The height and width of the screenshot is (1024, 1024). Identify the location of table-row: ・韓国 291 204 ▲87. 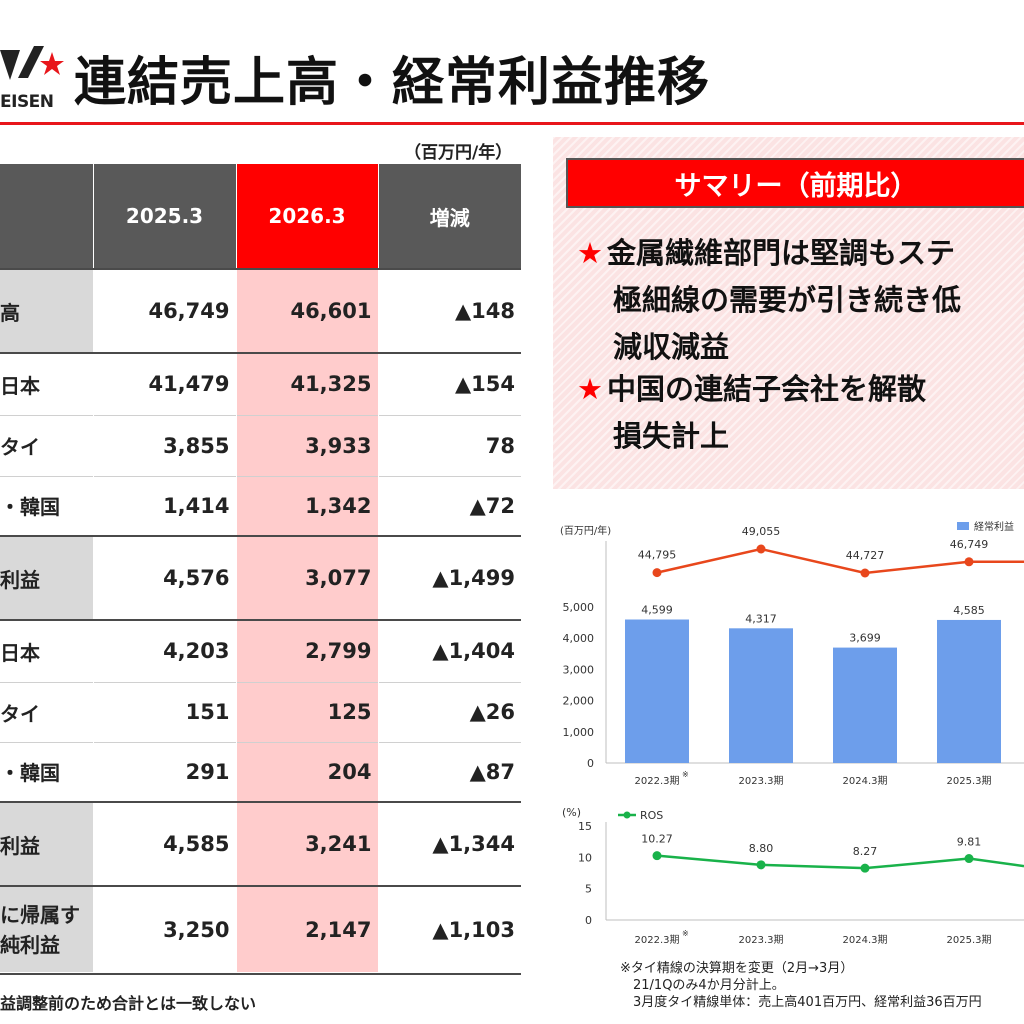
(260, 771).